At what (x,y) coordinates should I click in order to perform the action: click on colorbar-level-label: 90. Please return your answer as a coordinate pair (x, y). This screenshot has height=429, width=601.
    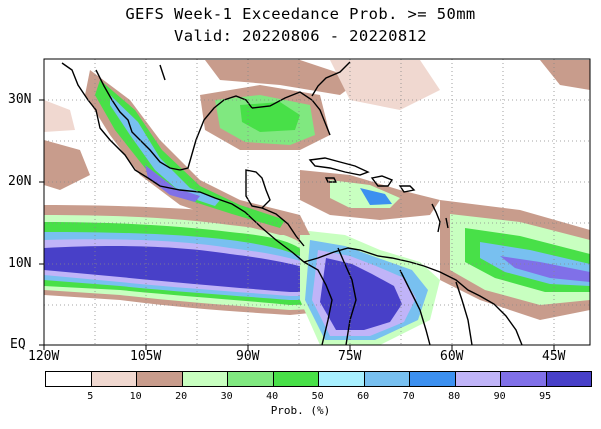
    Looking at the image, I should click on (499, 396).